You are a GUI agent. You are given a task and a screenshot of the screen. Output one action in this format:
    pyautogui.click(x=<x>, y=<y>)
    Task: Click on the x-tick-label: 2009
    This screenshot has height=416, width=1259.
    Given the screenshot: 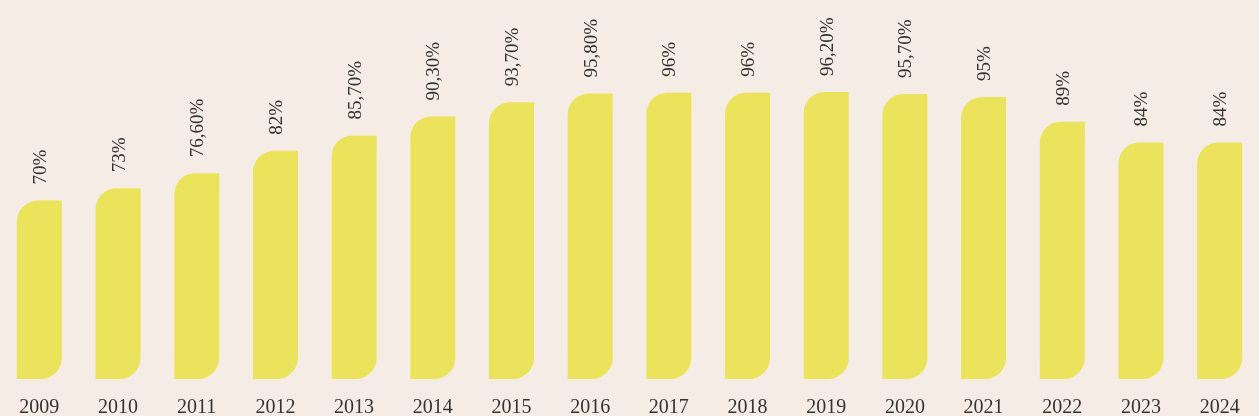 What is the action you would take?
    pyautogui.click(x=39, y=405)
    